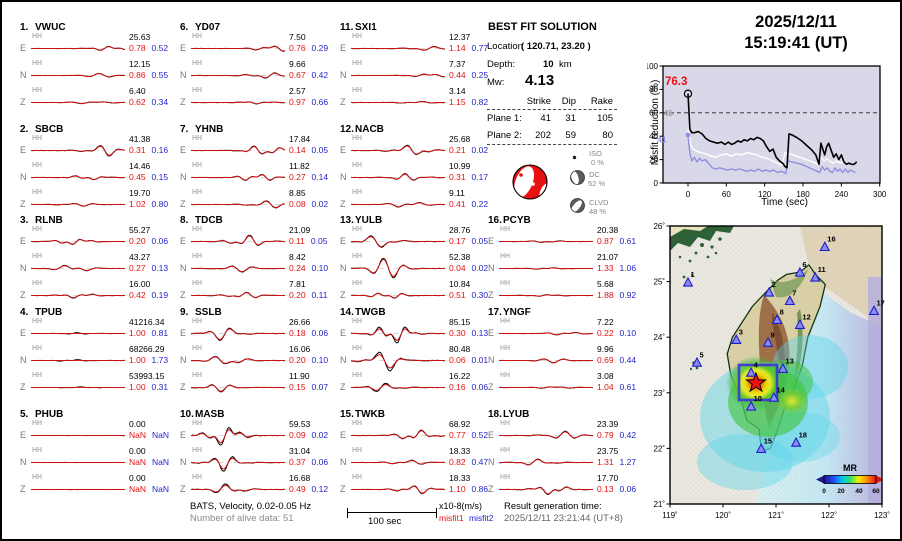 Image resolution: width=902 pixels, height=541 pixels. What do you see at coordinates (771, 124) in the screenshot?
I see `misfit-plot-box` at bounding box center [771, 124].